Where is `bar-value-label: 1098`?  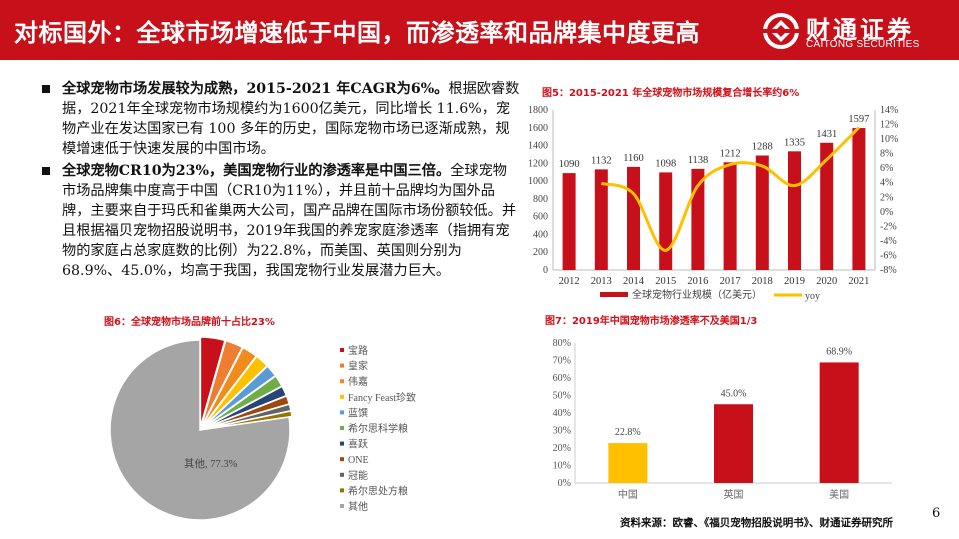 bar-value-label: 1098 is located at coordinates (665, 163).